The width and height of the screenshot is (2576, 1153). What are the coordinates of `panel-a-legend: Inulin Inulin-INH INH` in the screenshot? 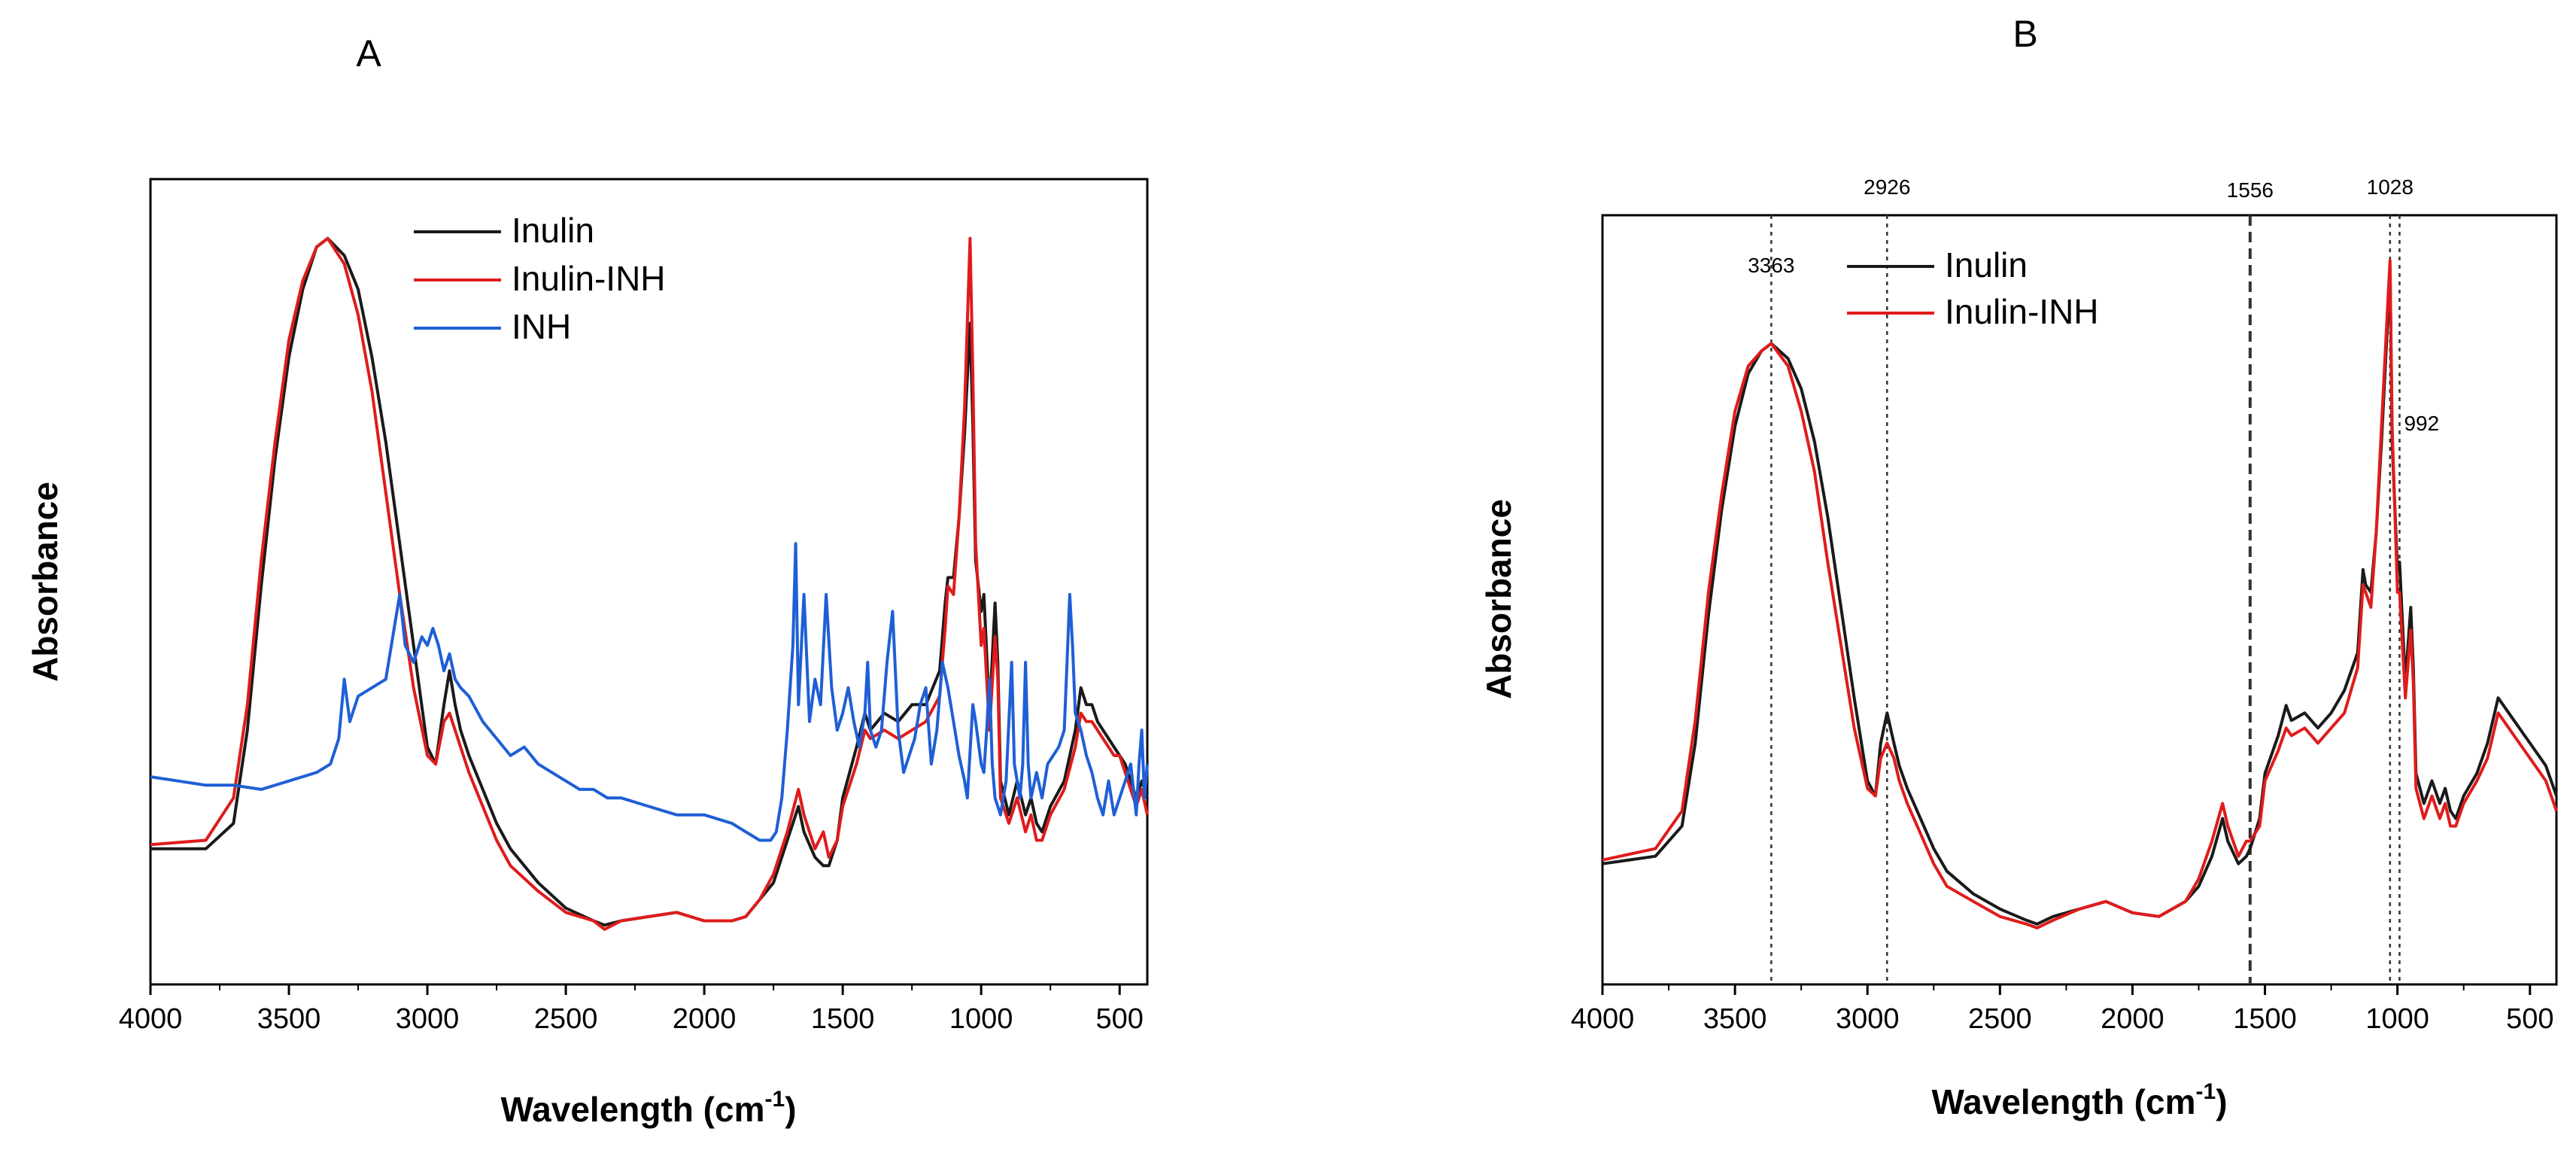 It's located at (540, 278).